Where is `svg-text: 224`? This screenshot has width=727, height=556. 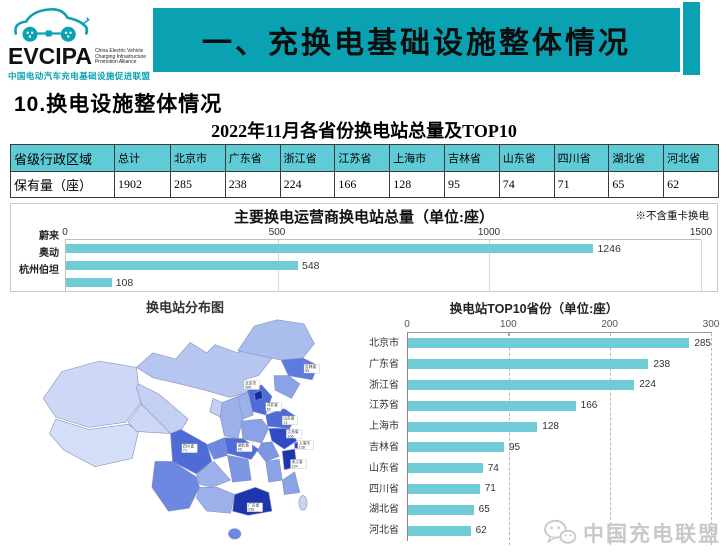 svg-text: 224 is located at coordinates (295, 466).